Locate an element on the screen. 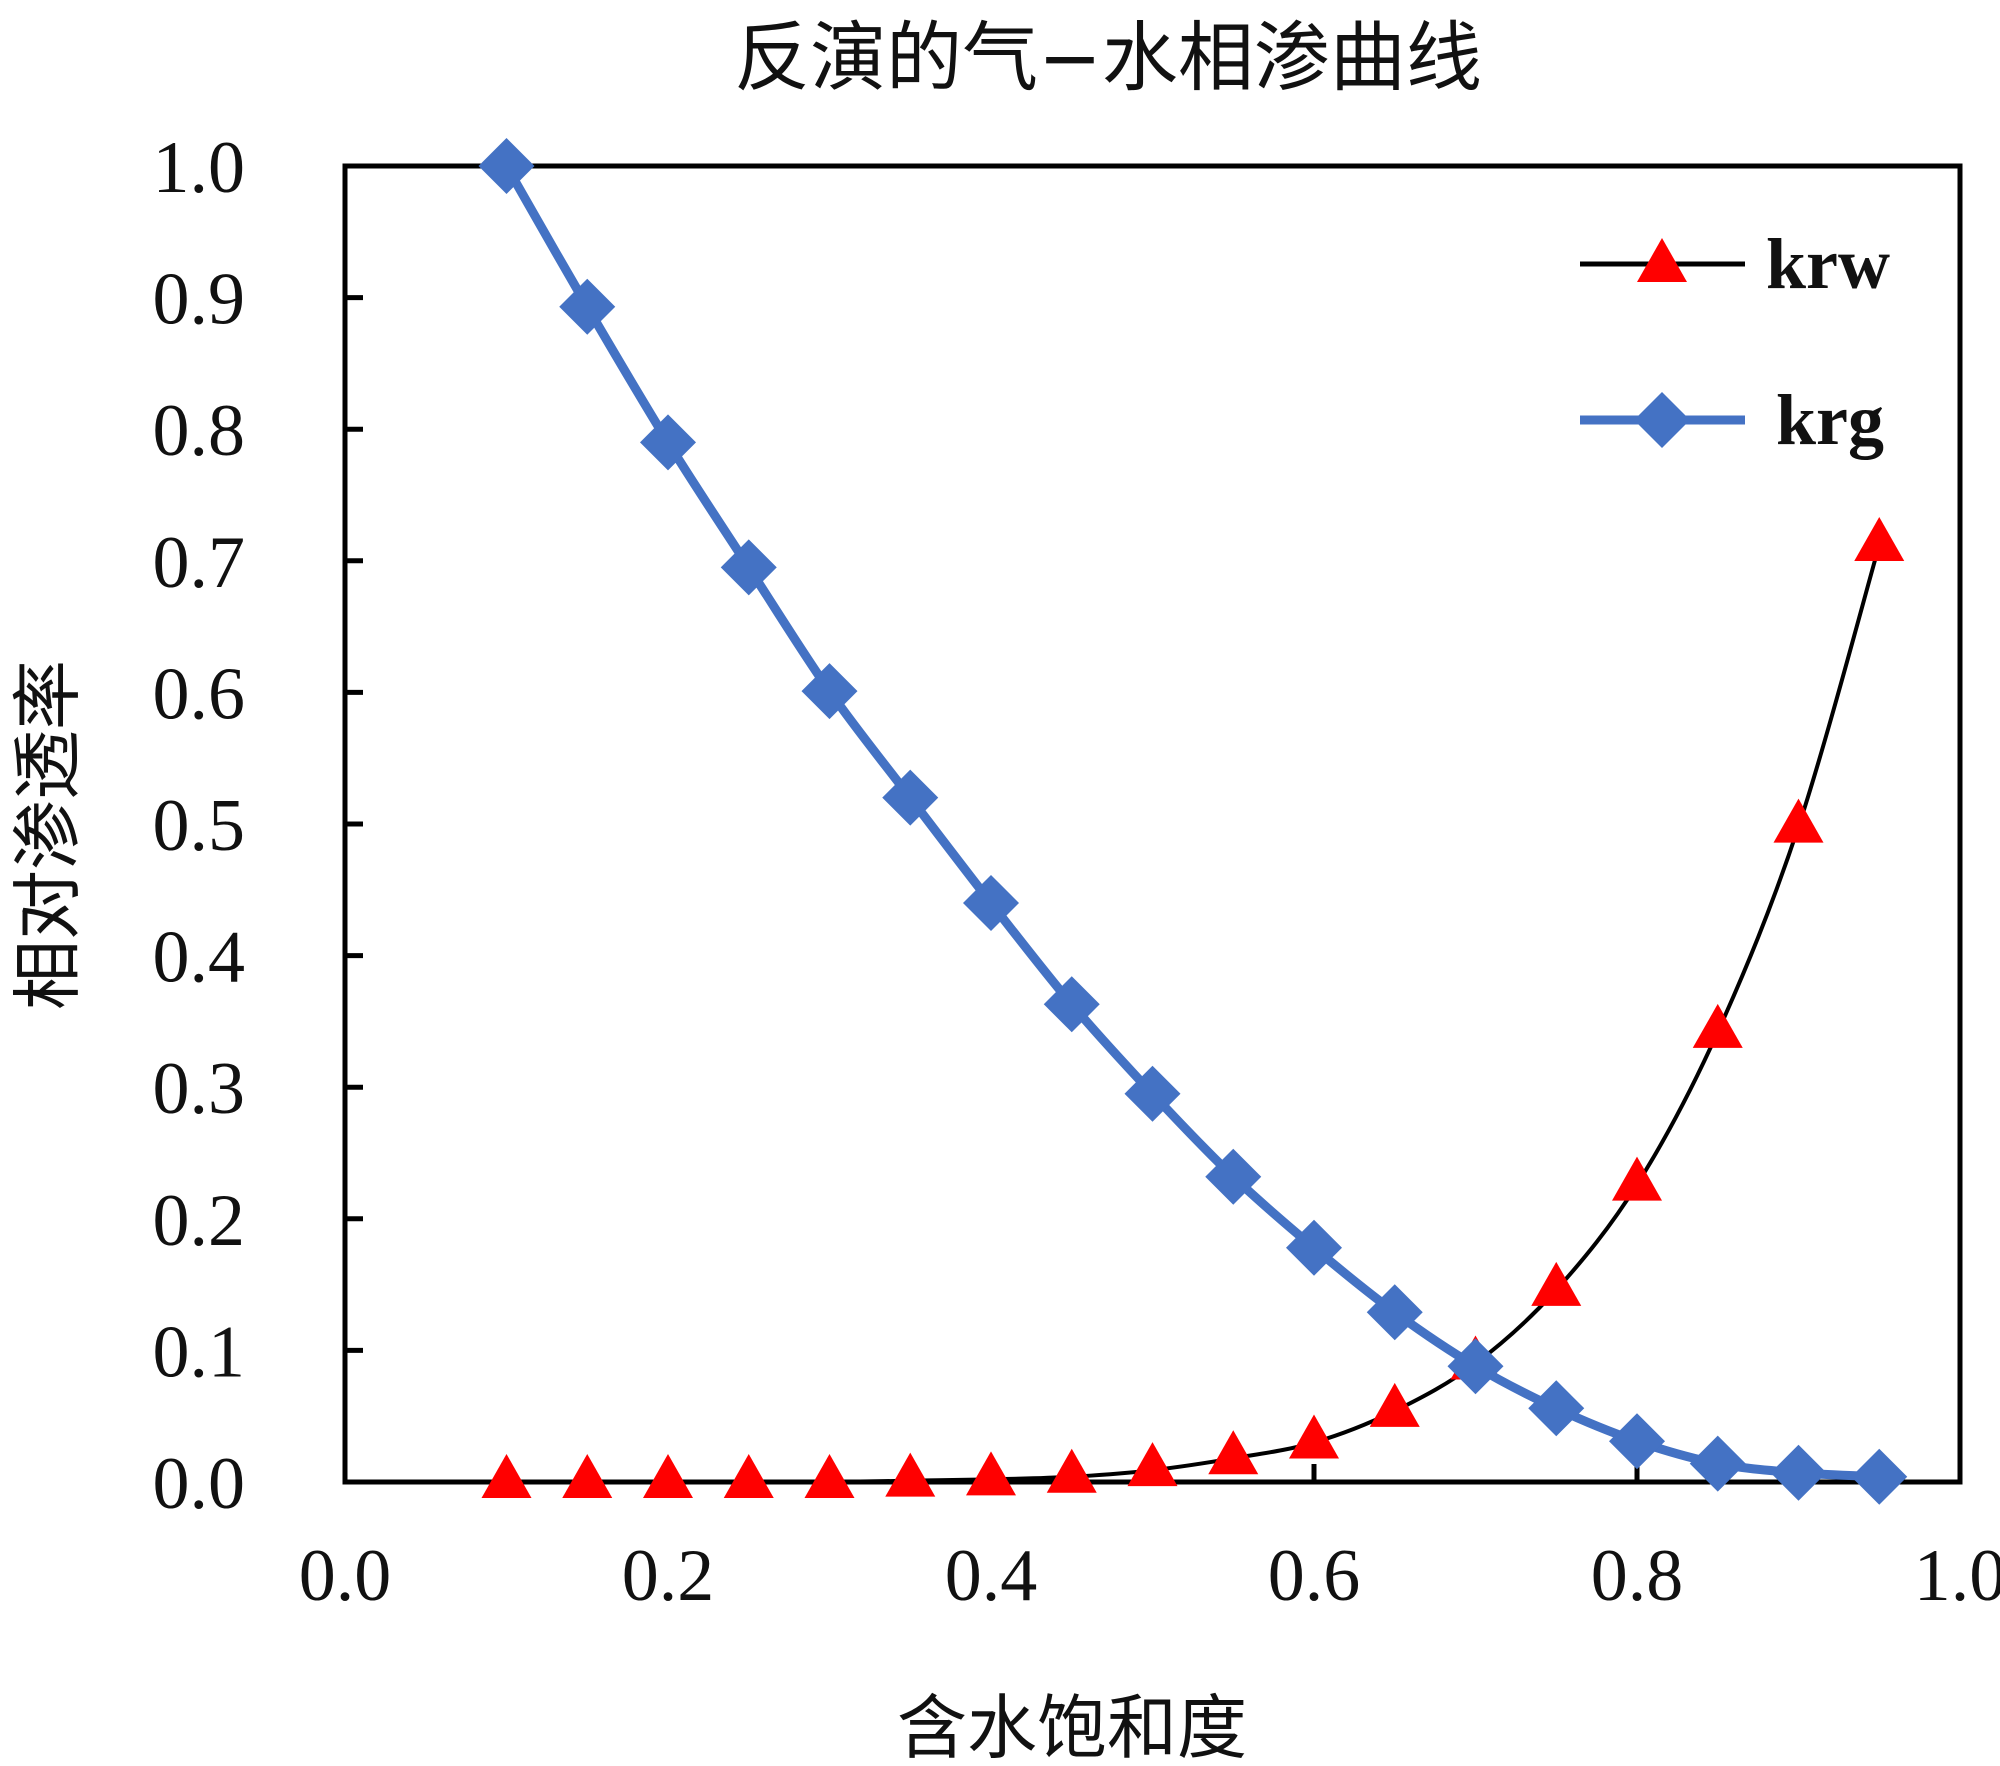 Image resolution: width=2000 pixels, height=1766 pixels. y-tick-label: 0.3 is located at coordinates (199, 1089).